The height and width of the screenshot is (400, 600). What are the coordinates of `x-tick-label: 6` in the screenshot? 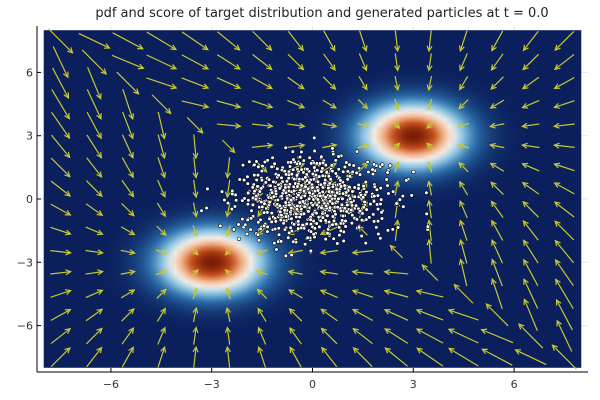 It's located at (514, 384).